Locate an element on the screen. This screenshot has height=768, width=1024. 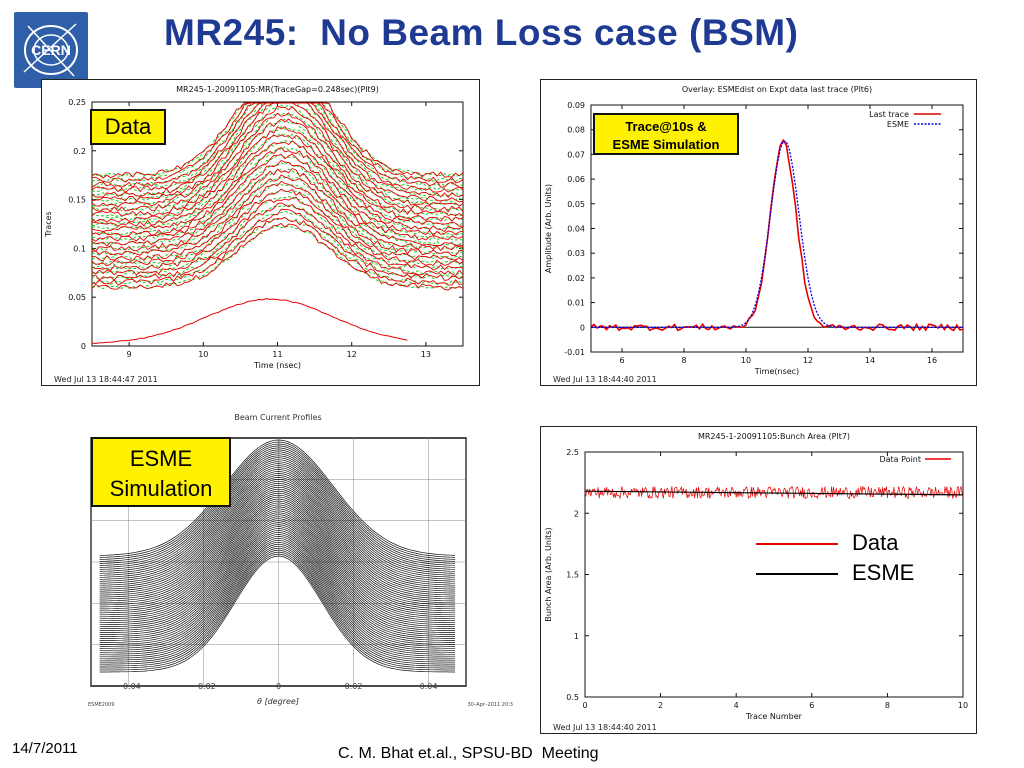
x-axis-label: Time(nsec) is located at coordinates (776, 371).